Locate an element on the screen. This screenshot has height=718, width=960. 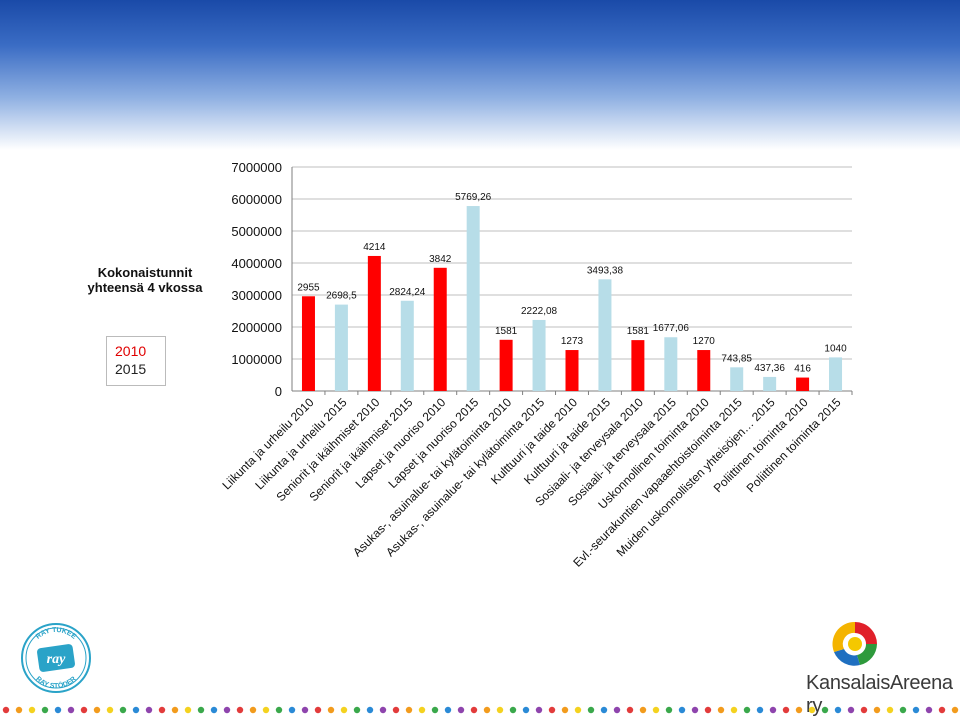
data-label: 416 is located at coordinates (802, 369).